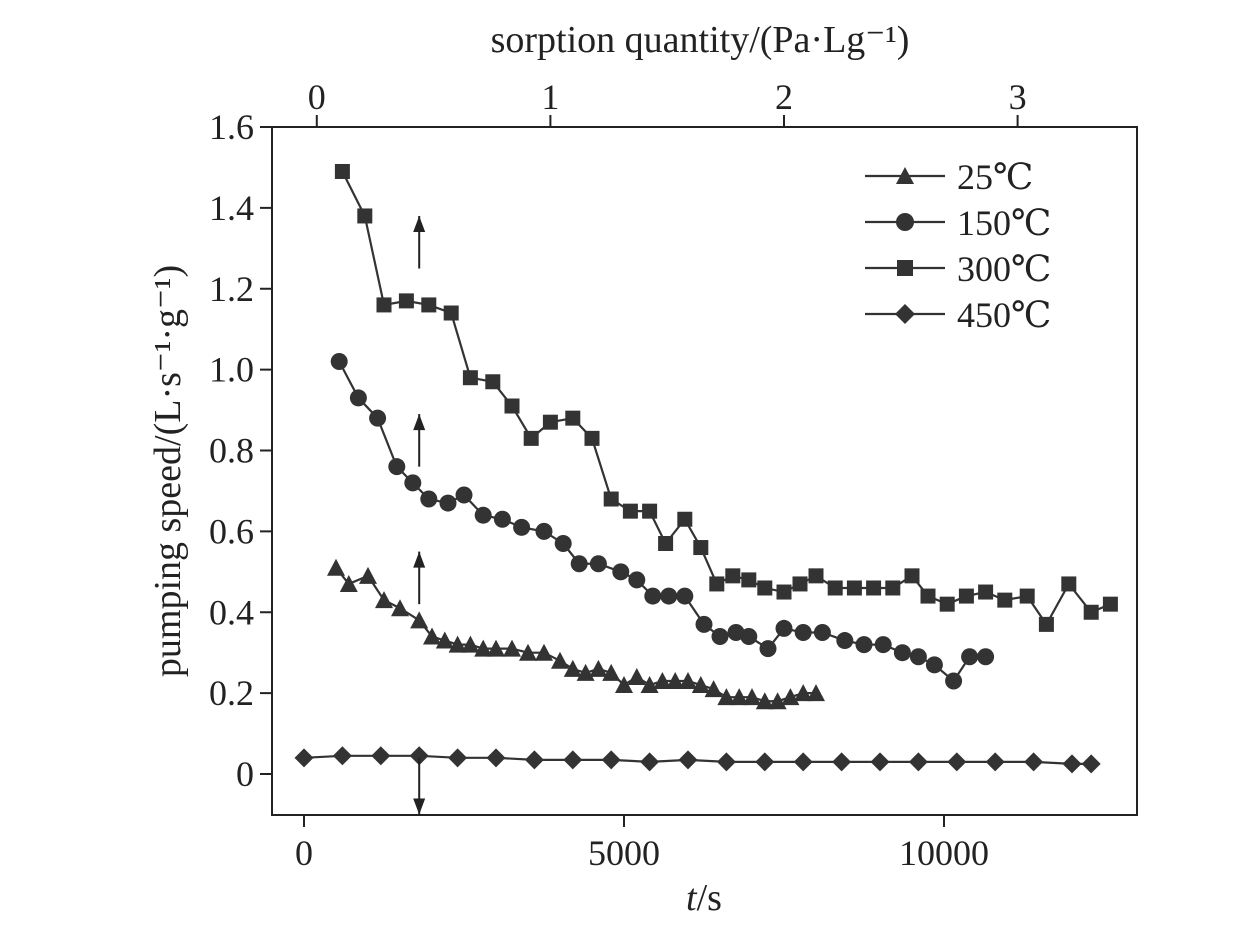 This screenshot has width=1259, height=926. I want to click on circle-marker-icon, so click(905, 222).